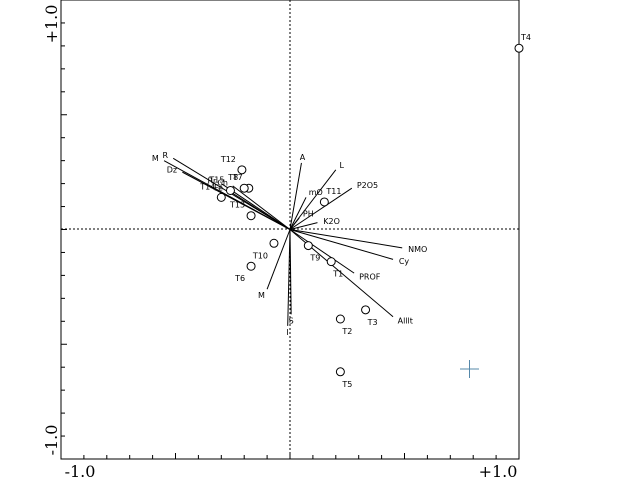  What do you see at coordinates (341, 165) in the screenshot?
I see `variable-label: L` at bounding box center [341, 165].